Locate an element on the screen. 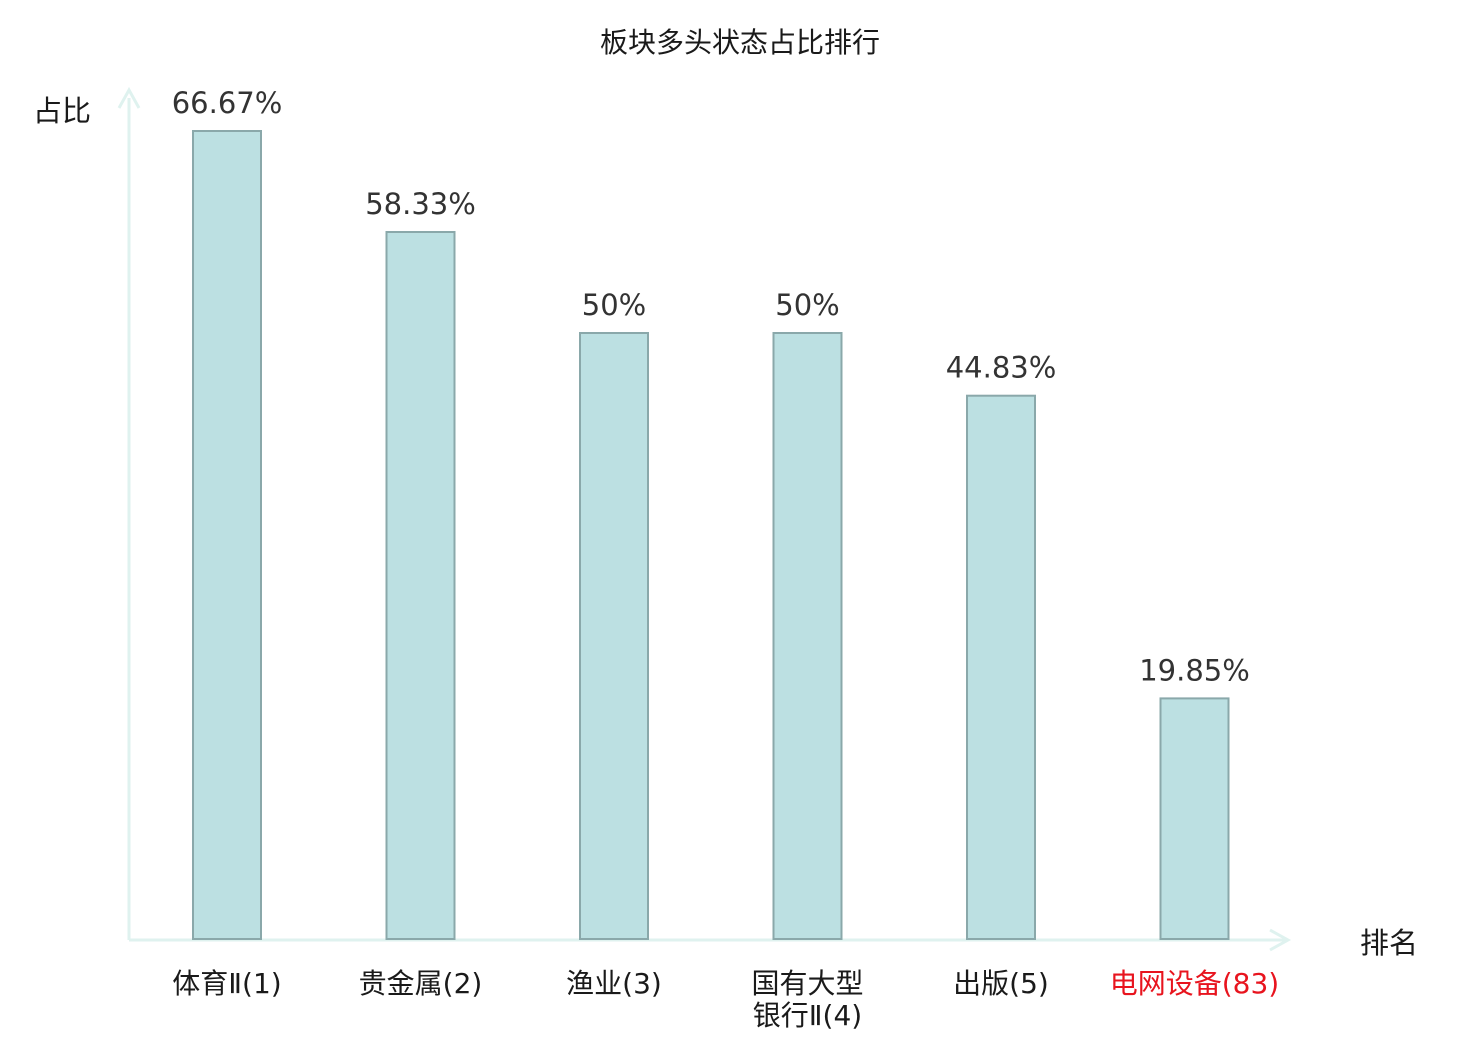 The width and height of the screenshot is (1480, 1040). value-label-5: 19.85% is located at coordinates (1194, 670).